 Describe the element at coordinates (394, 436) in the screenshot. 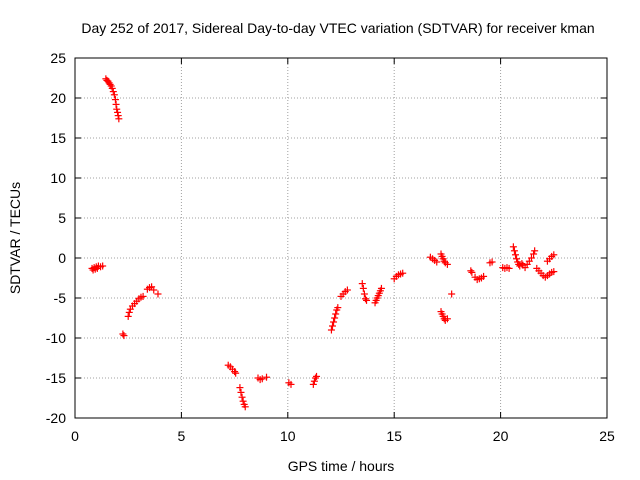

I see `x-tick-label: 15` at that location.